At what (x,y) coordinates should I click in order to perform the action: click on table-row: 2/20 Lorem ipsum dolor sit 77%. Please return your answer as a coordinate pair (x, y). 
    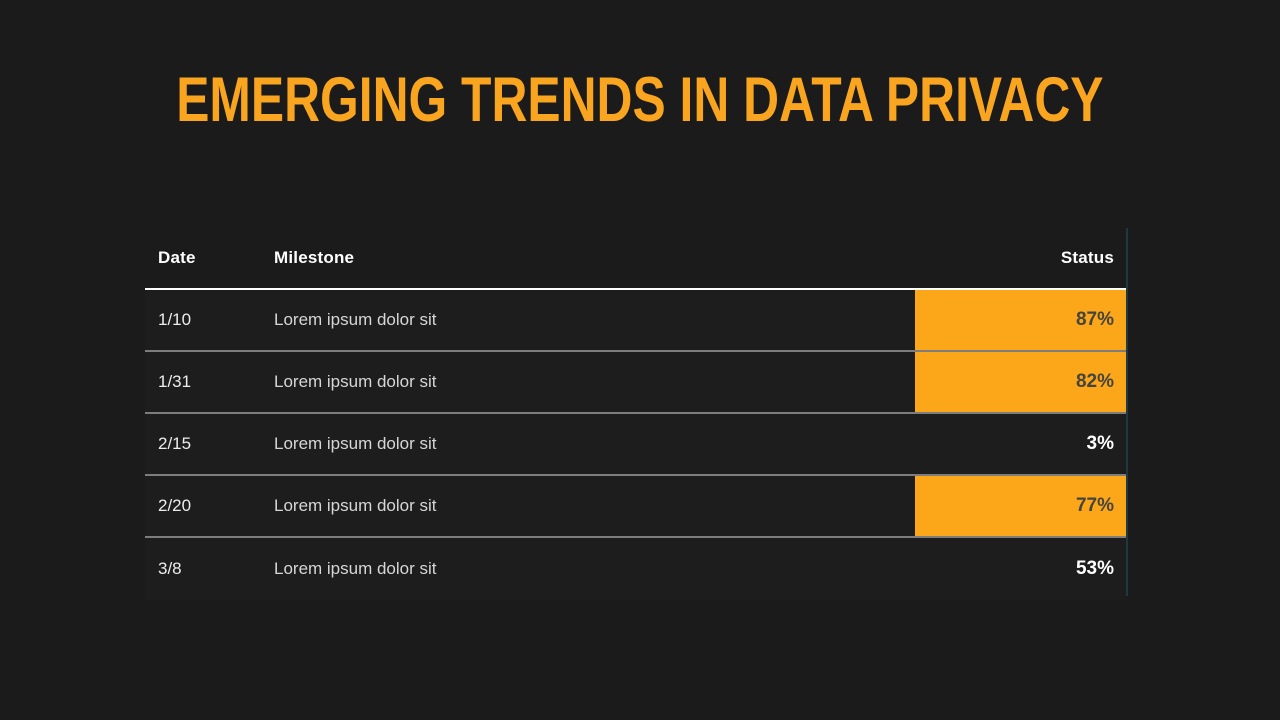
    Looking at the image, I should click on (635, 507).